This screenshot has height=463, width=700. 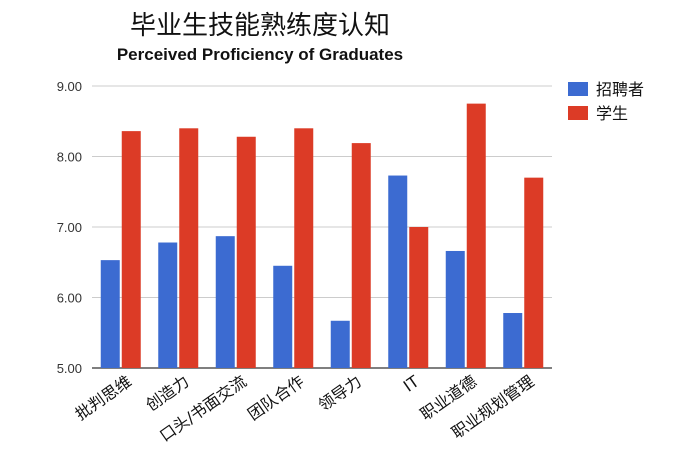 What do you see at coordinates (340, 393) in the screenshot?
I see `x-tick-label: 领导力` at bounding box center [340, 393].